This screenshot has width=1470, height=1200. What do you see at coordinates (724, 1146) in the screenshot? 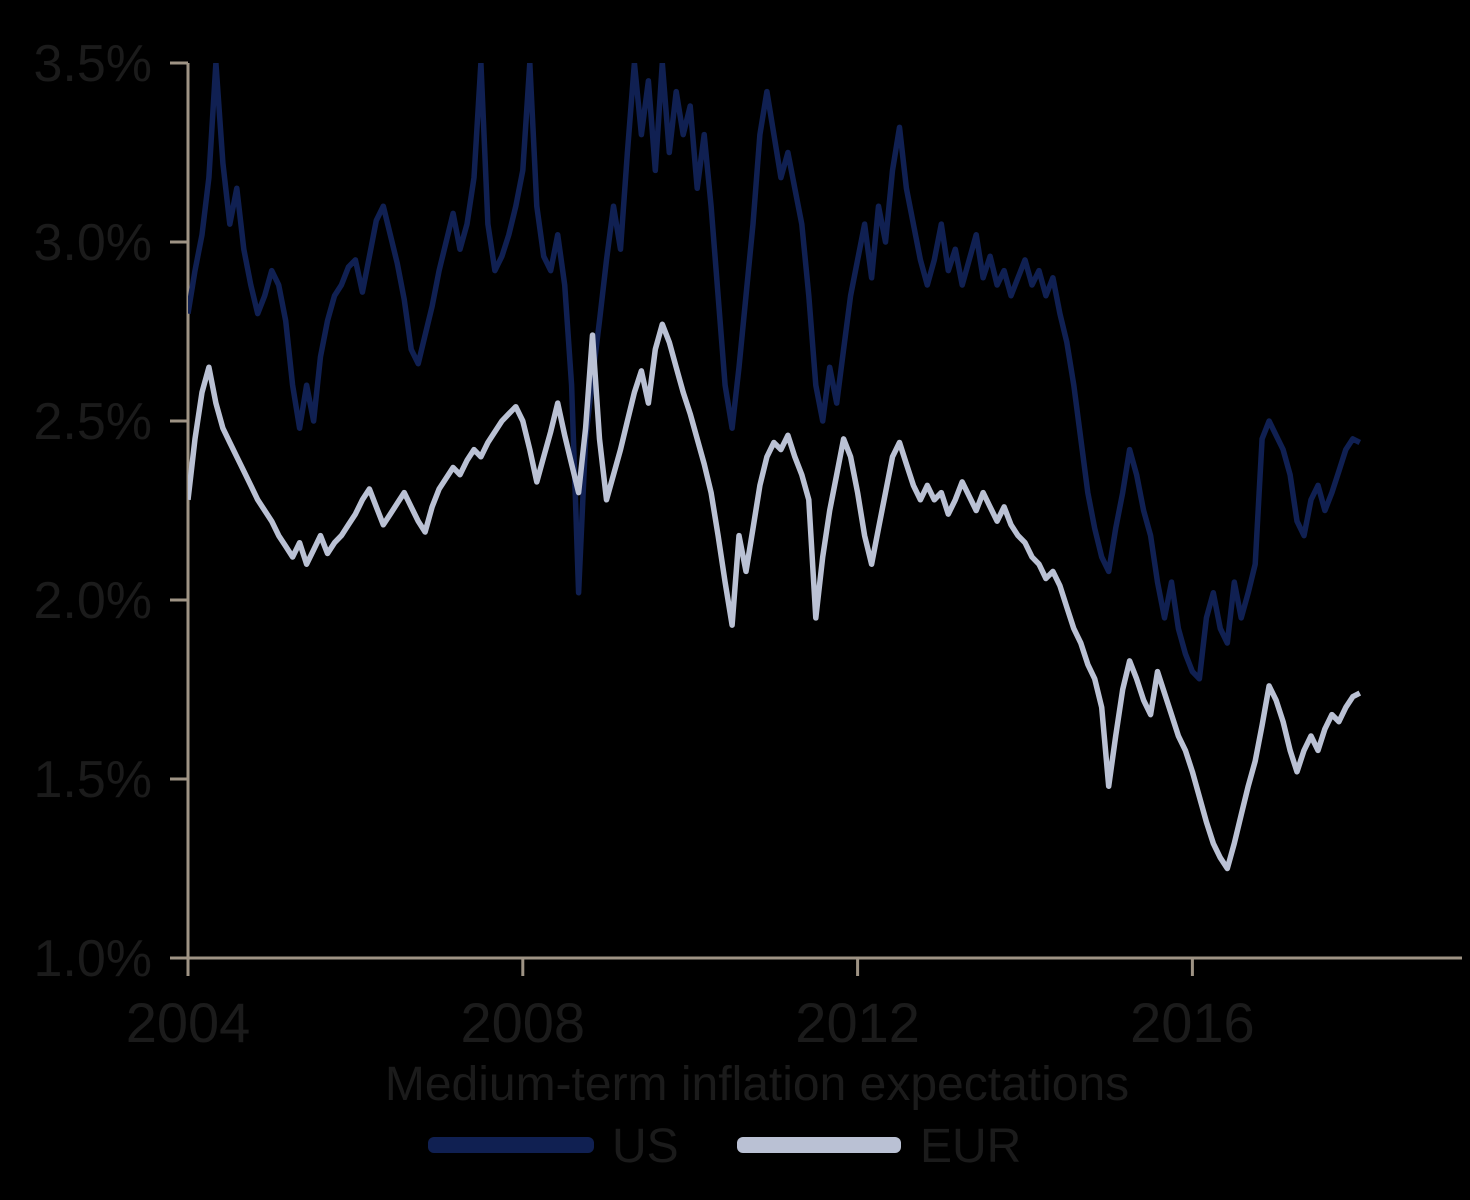
I see `legend: US EUR` at bounding box center [724, 1146].